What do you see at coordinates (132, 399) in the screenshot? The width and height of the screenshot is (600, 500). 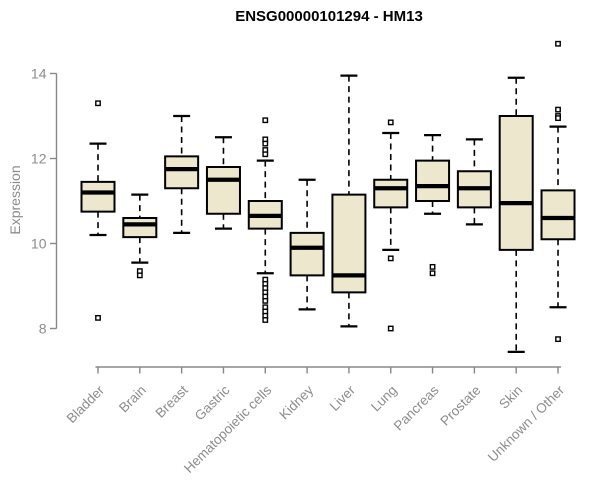 I see `x-category-label: Brain` at bounding box center [132, 399].